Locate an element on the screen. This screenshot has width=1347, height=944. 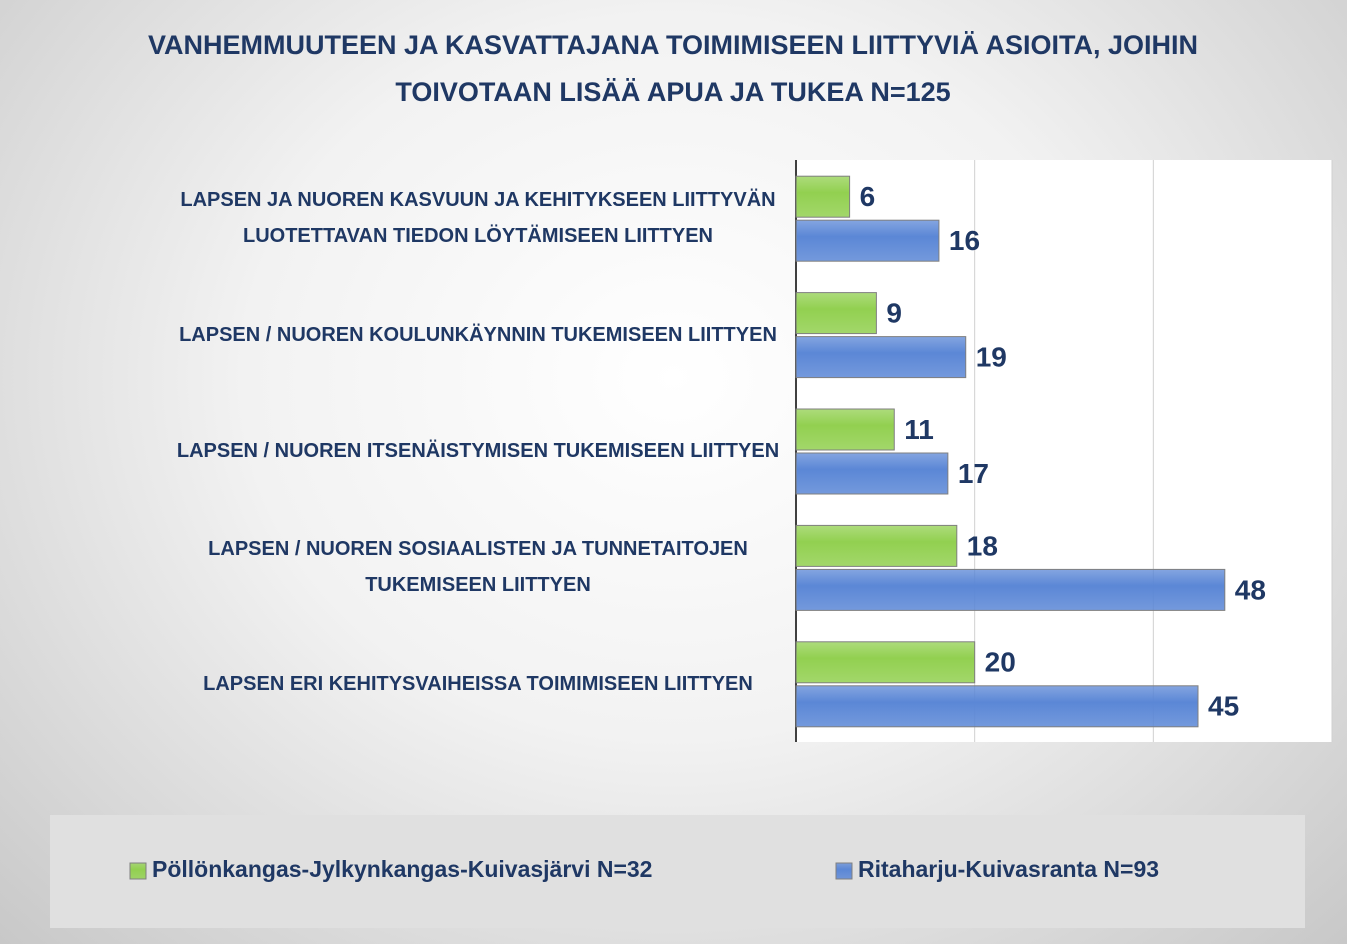
legend-box is located at coordinates (677, 871).